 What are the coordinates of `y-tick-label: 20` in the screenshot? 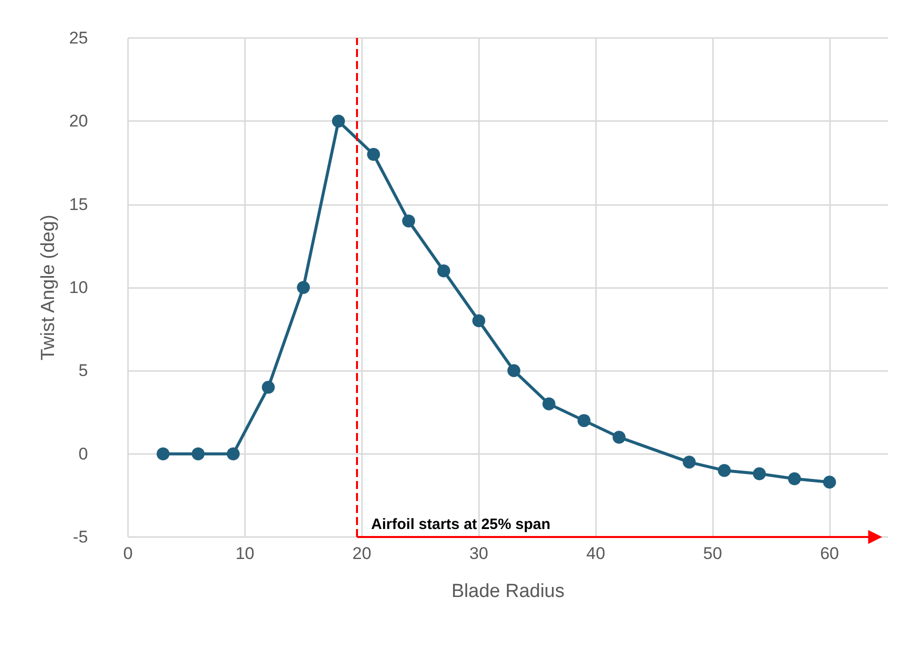 It's located at (78, 121).